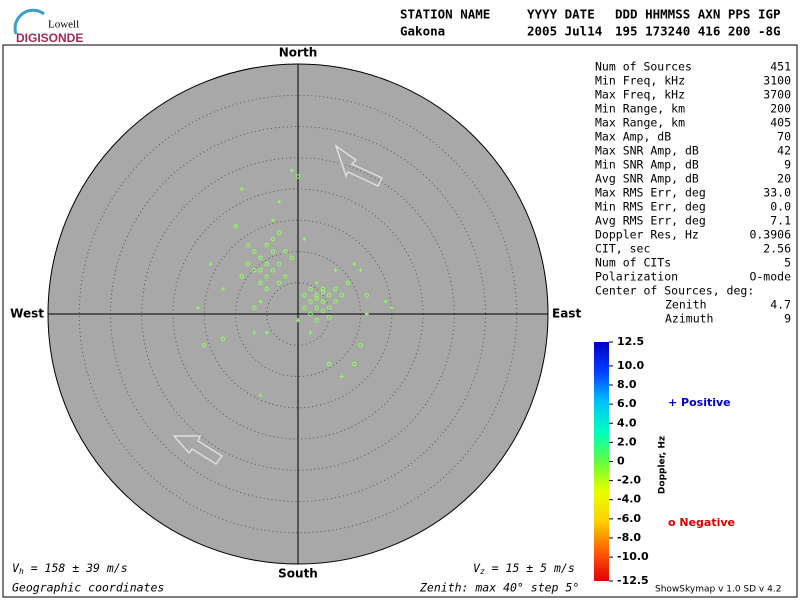  What do you see at coordinates (633, 137) in the screenshot?
I see `stat-label: Max Amp, dB` at bounding box center [633, 137].